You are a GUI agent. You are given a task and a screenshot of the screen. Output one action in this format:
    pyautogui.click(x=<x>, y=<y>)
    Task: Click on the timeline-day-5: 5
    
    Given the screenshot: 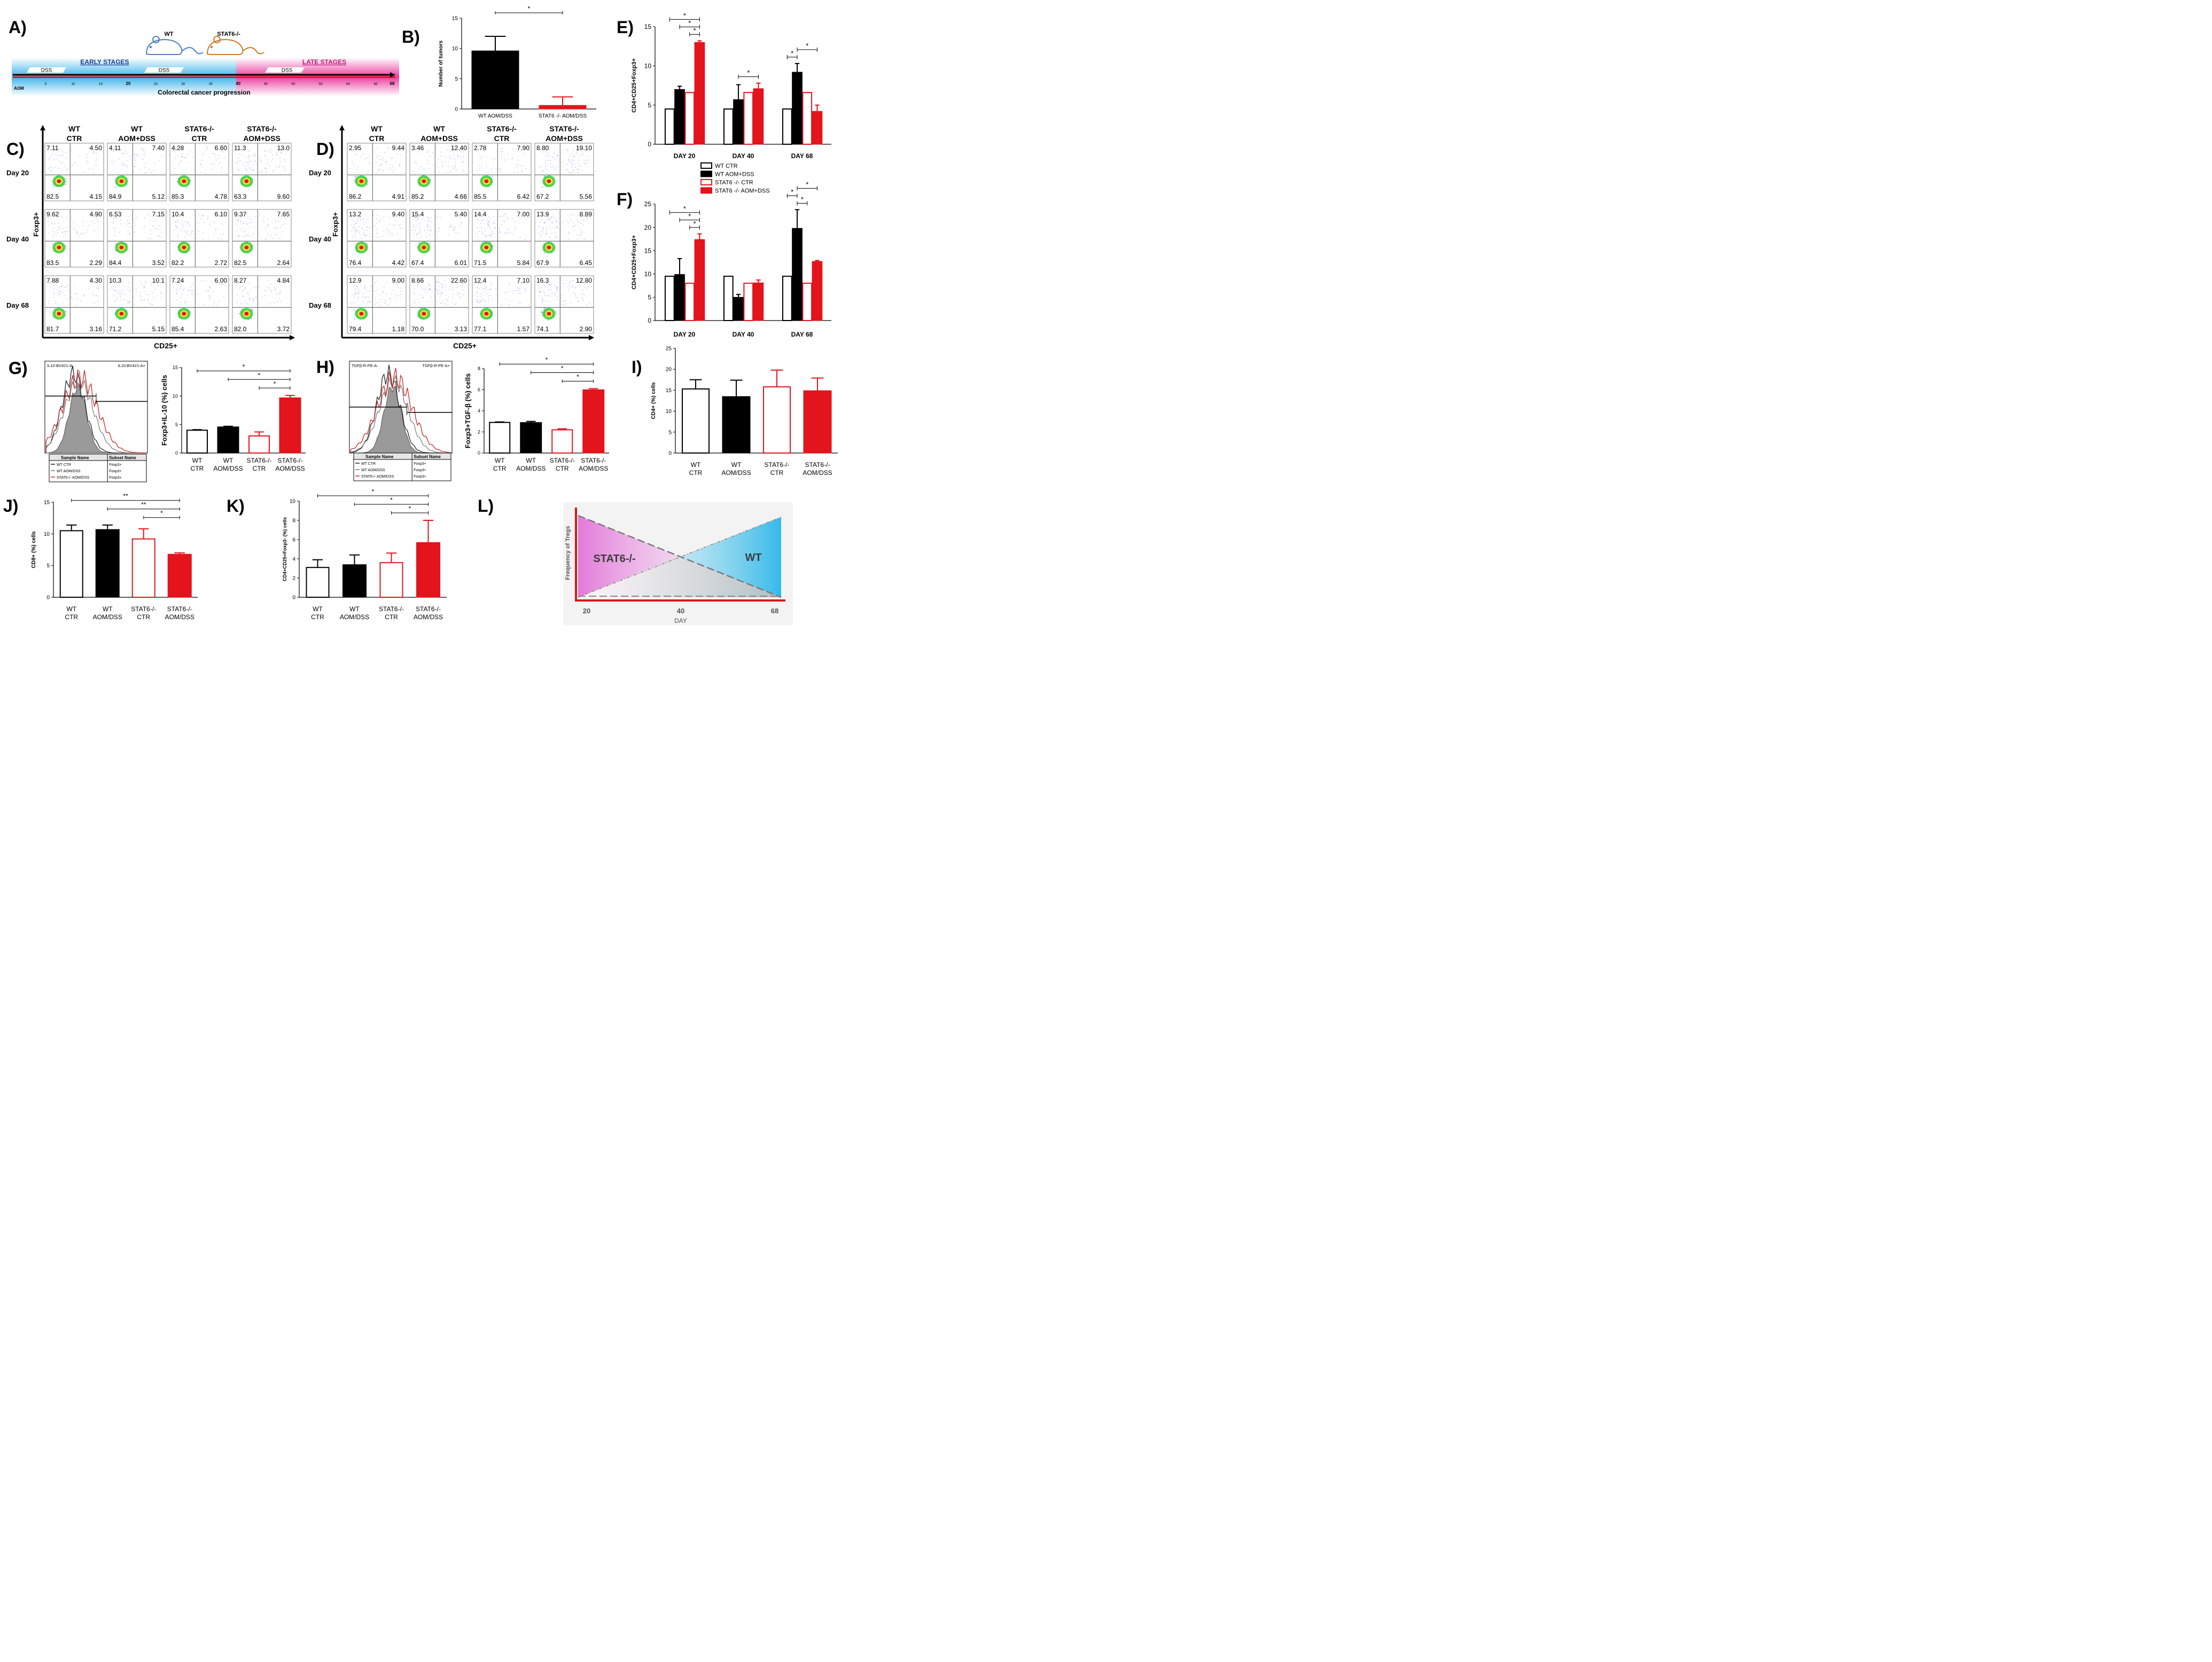 What is the action you would take?
    pyautogui.click(x=46, y=84)
    